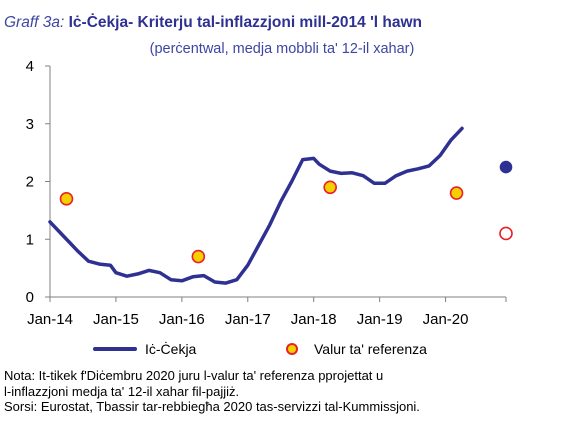 This screenshot has width=564, height=432. I want to click on y-tick-label: 1, so click(30, 239).